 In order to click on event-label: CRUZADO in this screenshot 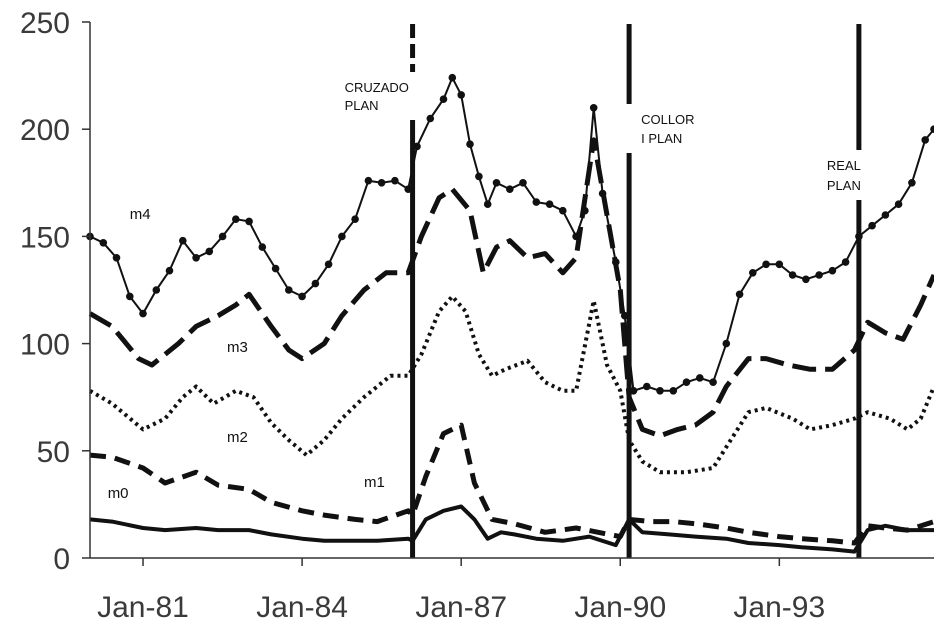, I will do `click(377, 87)`.